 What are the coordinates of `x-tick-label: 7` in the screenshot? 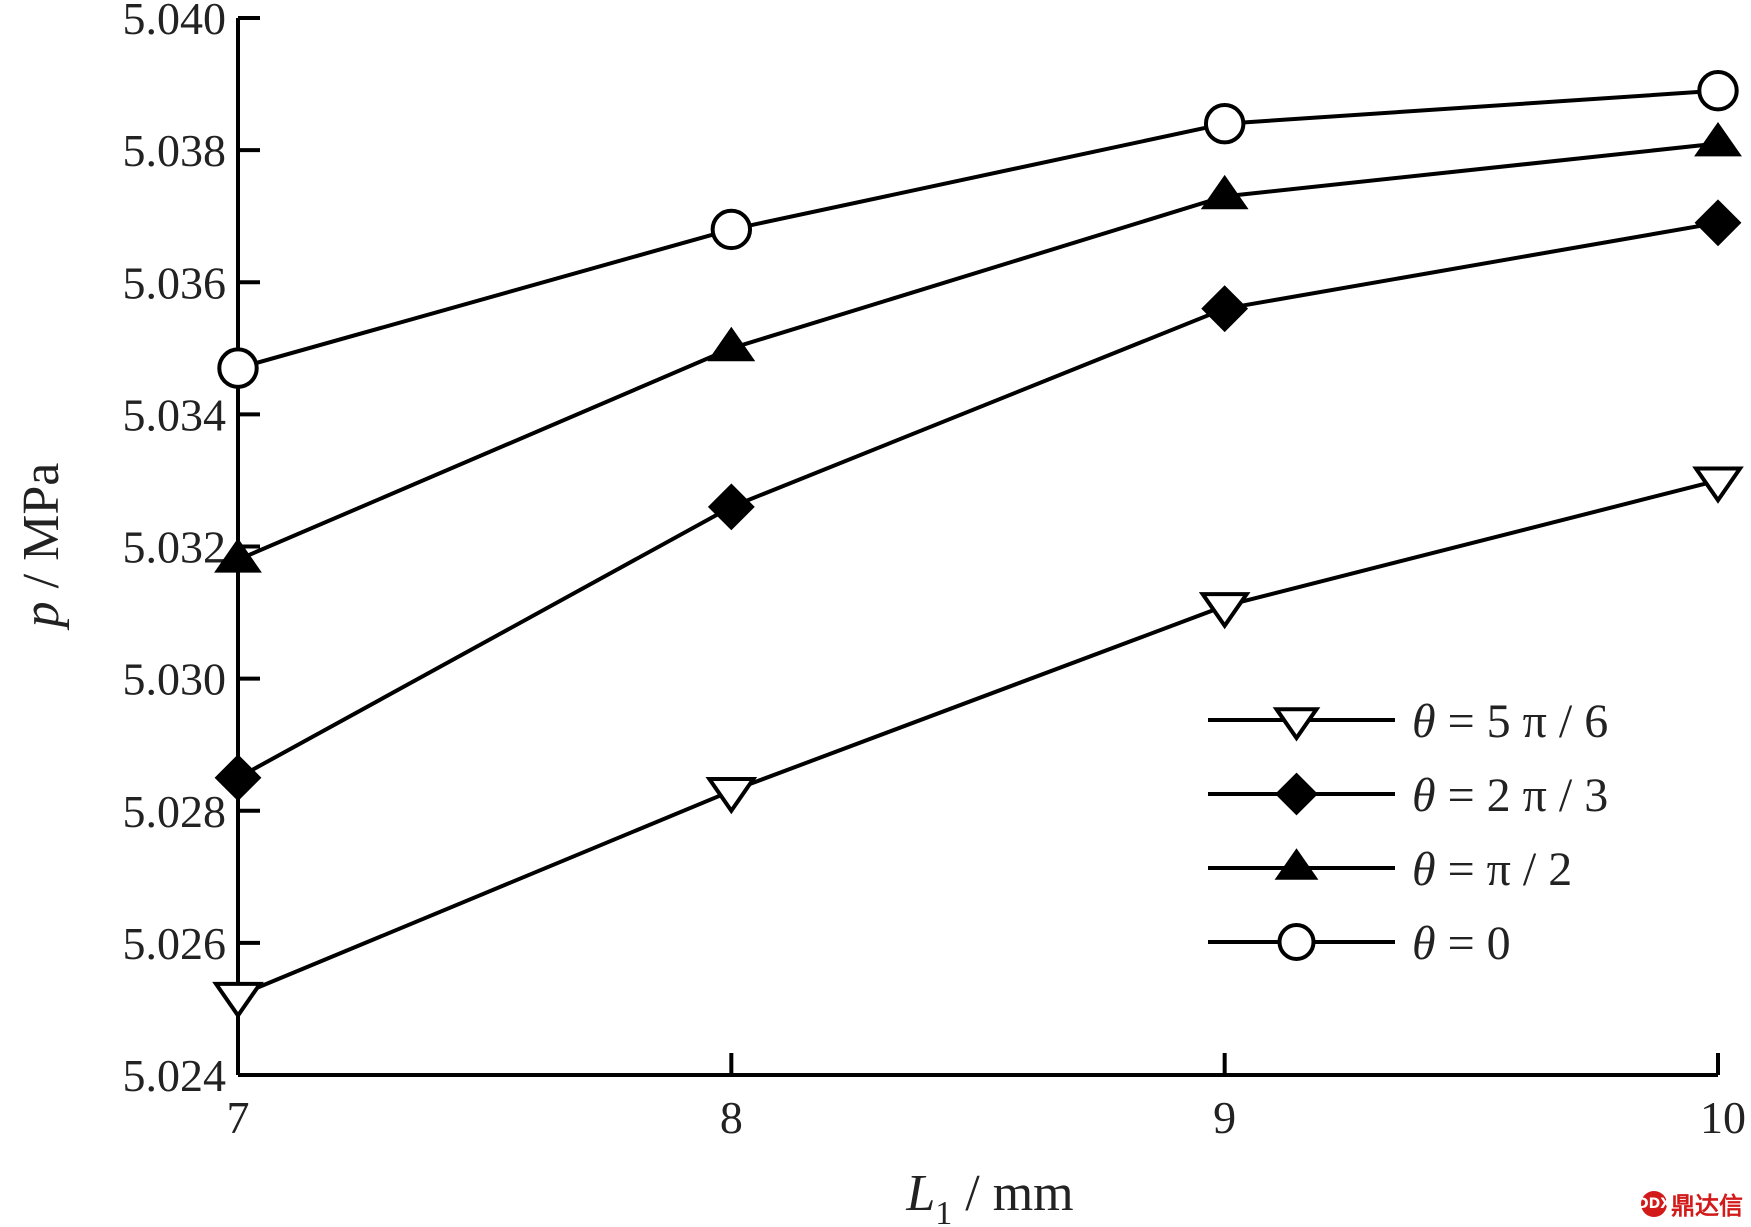 It's located at (238, 1117).